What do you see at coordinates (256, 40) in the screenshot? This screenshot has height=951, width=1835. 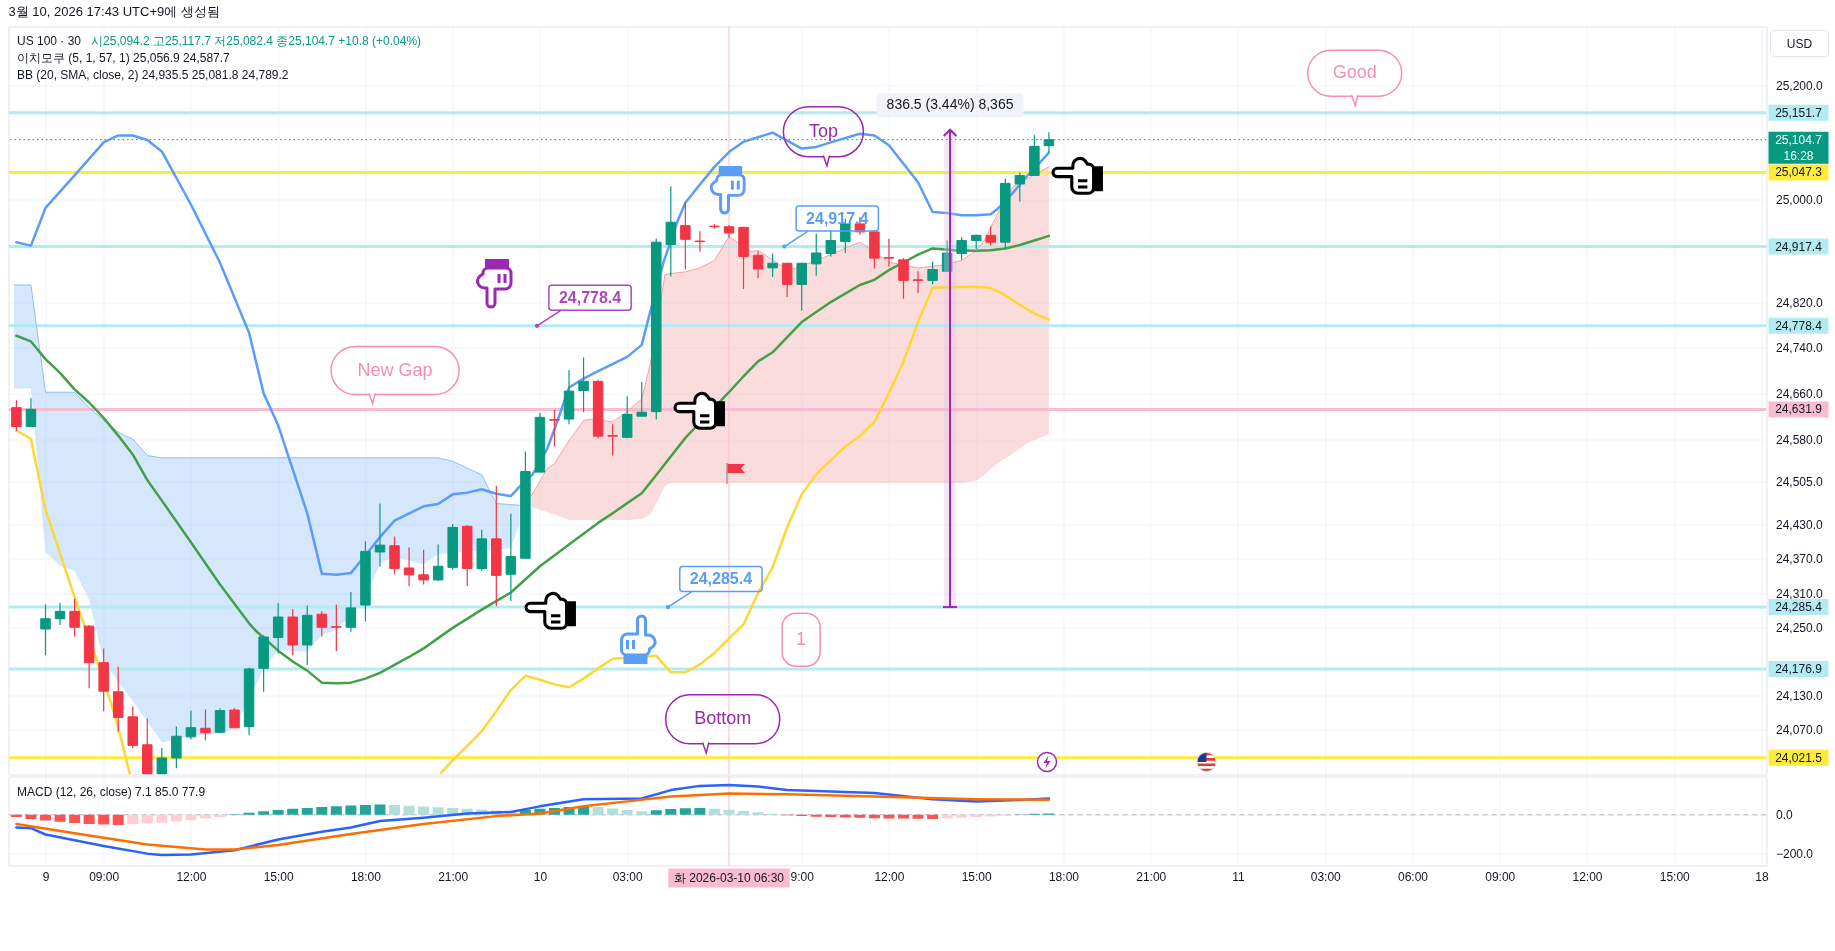 I see `annotation: 시25,094.2 고25,117.7 저25,082.4 종25,104.7 +10.8 (+0.04%)` at bounding box center [256, 40].